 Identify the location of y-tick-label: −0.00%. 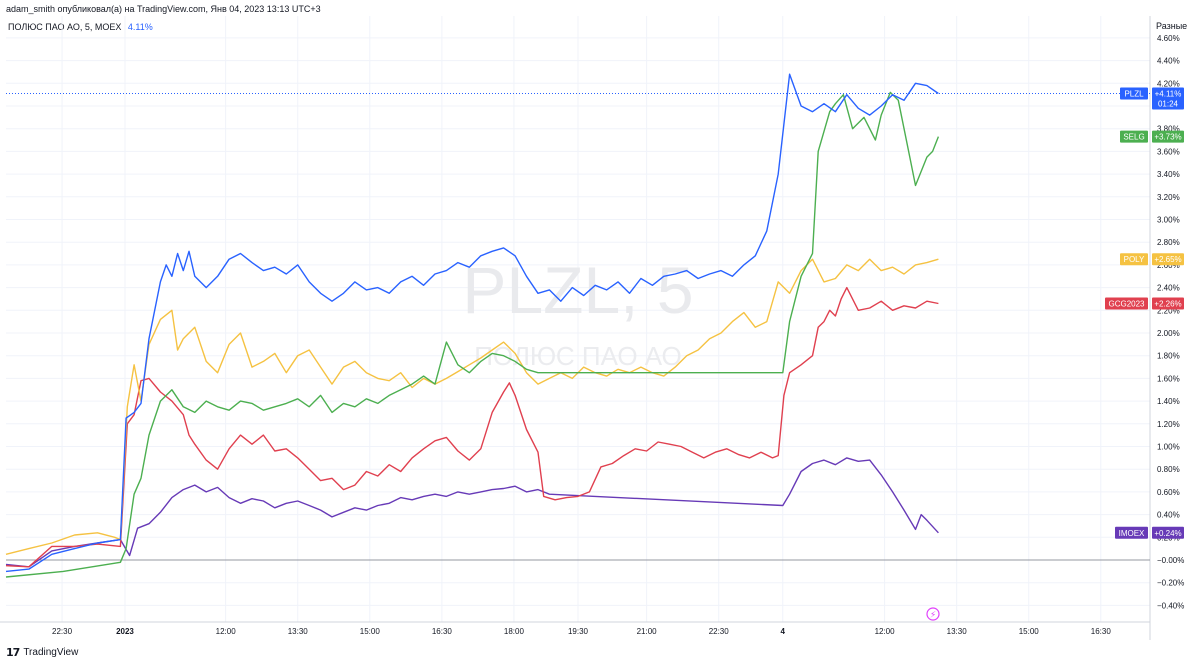
(1170, 560).